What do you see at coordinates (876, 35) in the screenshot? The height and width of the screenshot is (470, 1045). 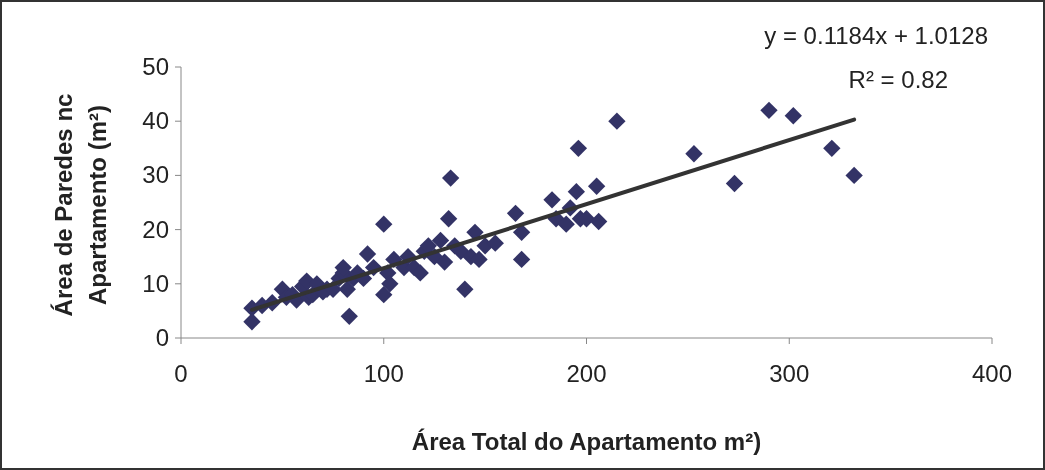 I see `text: y = 0.1184x + 1.0128` at bounding box center [876, 35].